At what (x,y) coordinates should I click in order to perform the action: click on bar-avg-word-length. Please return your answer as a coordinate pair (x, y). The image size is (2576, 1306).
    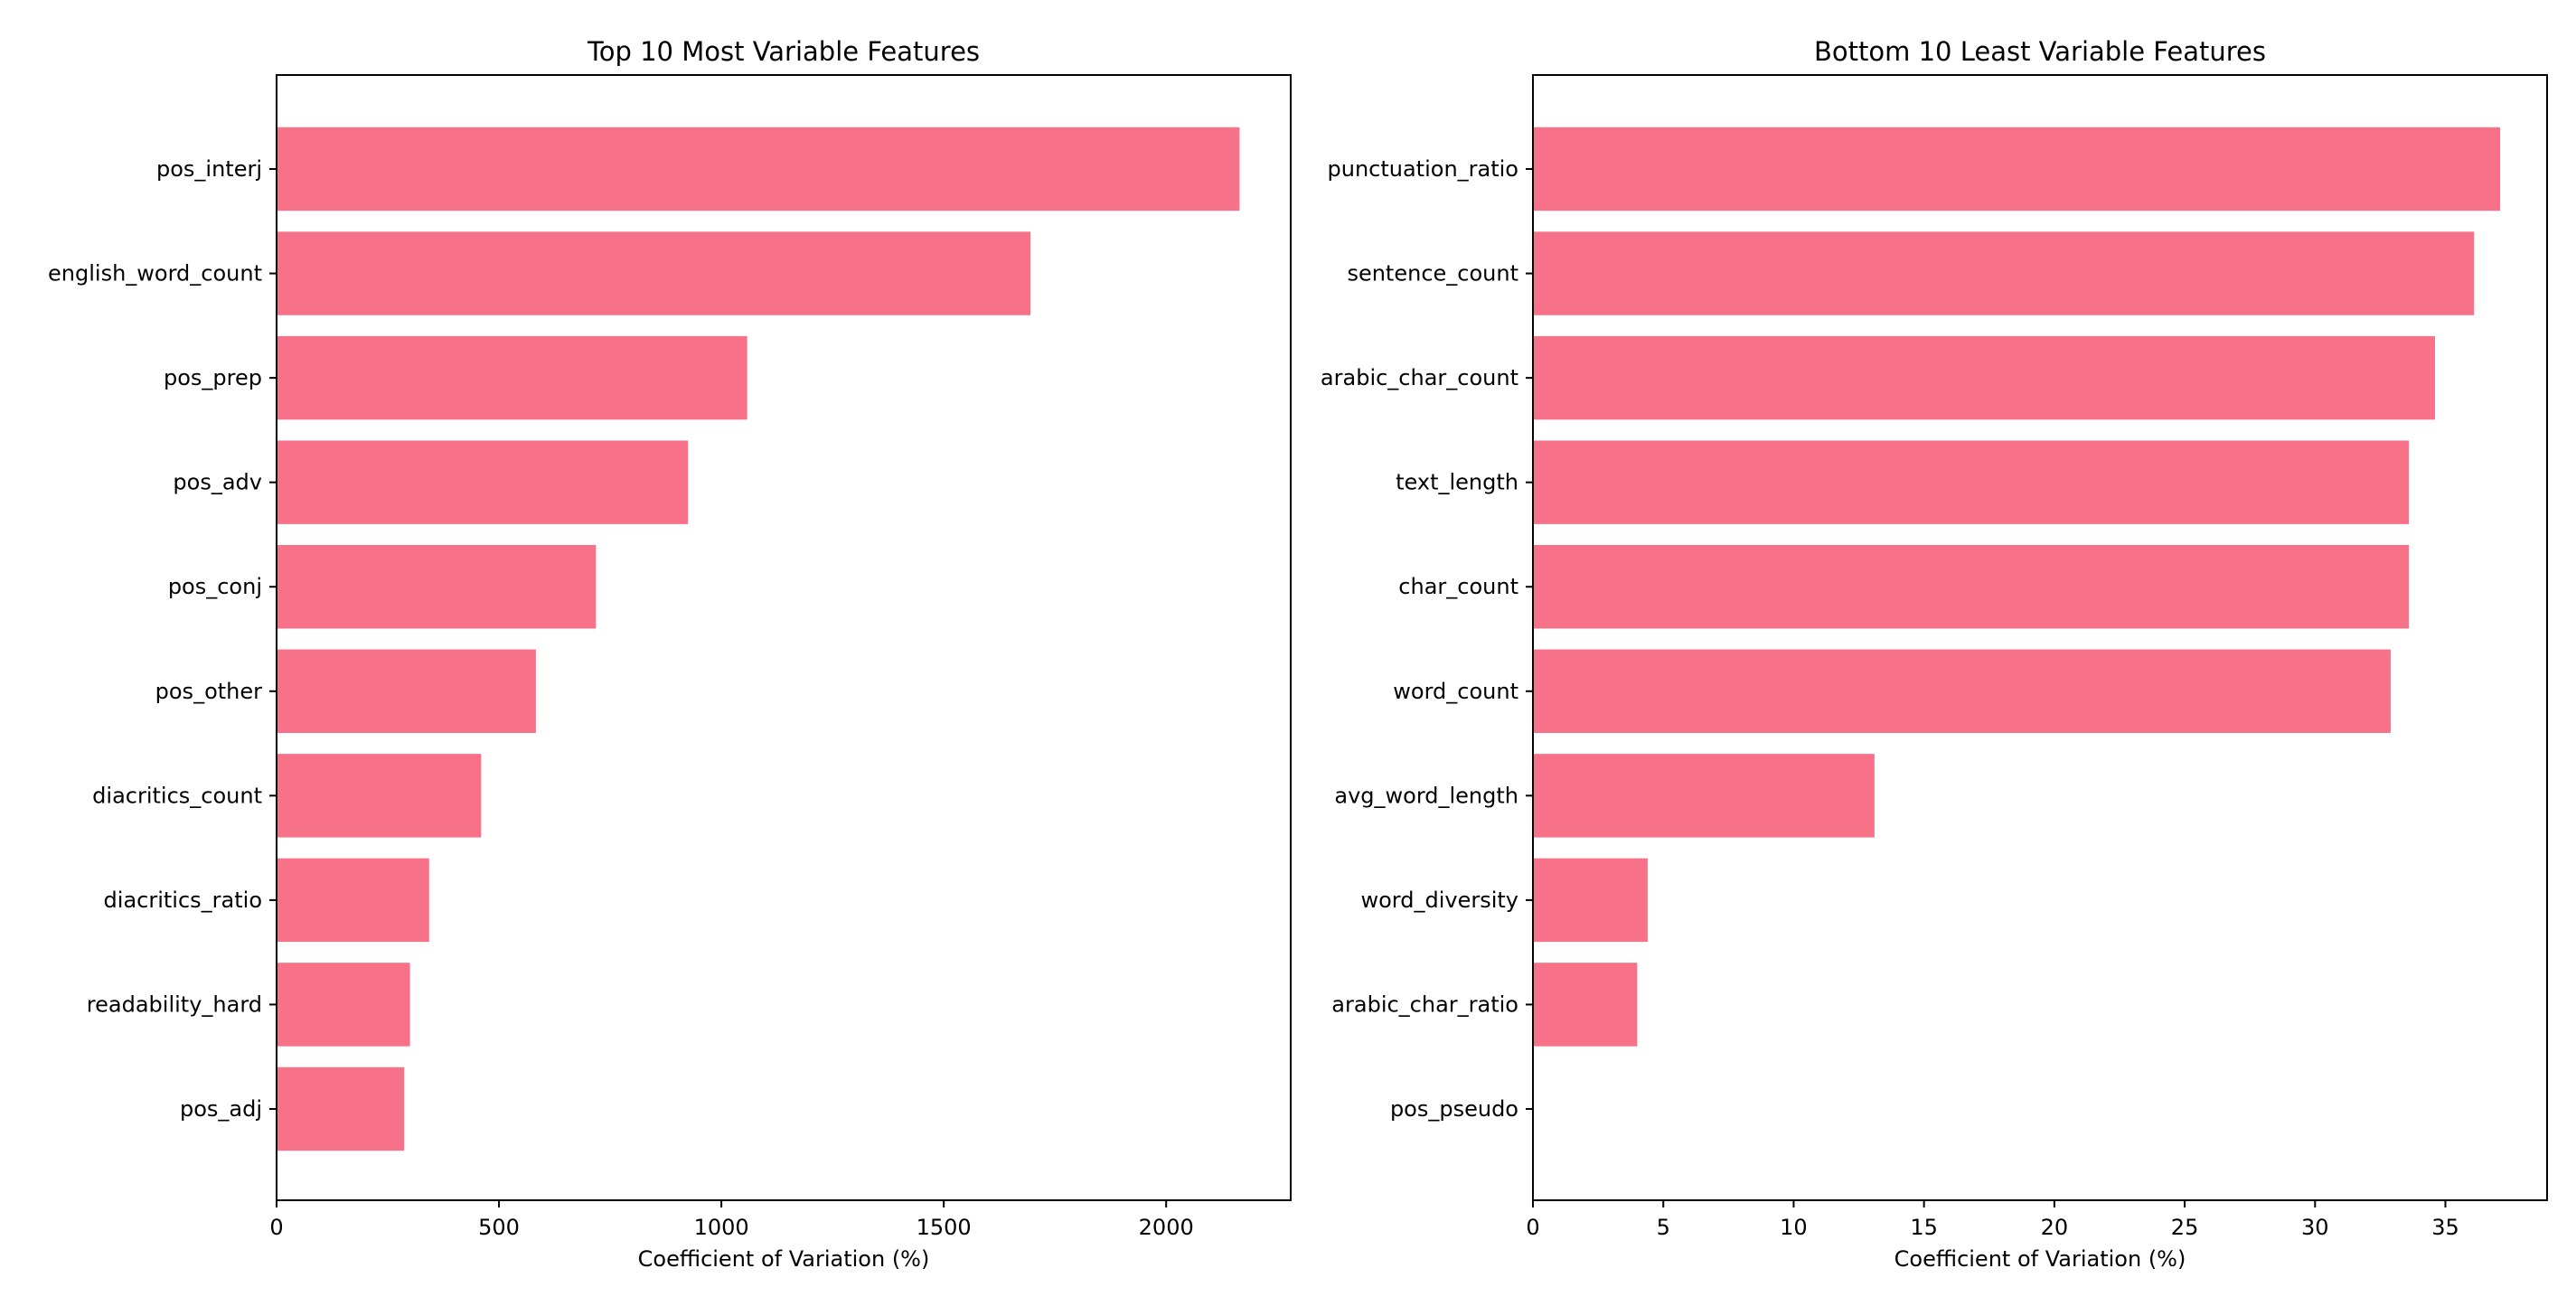
    Looking at the image, I should click on (1704, 796).